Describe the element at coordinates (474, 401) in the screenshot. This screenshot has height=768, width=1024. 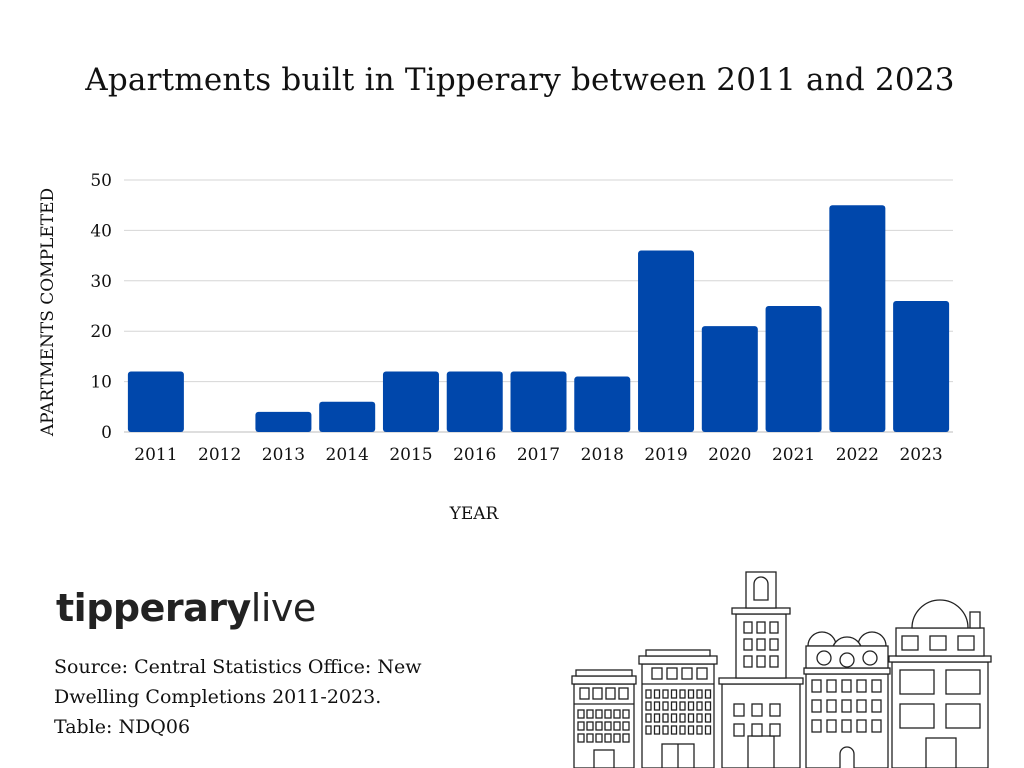
I see `bar-2016` at that location.